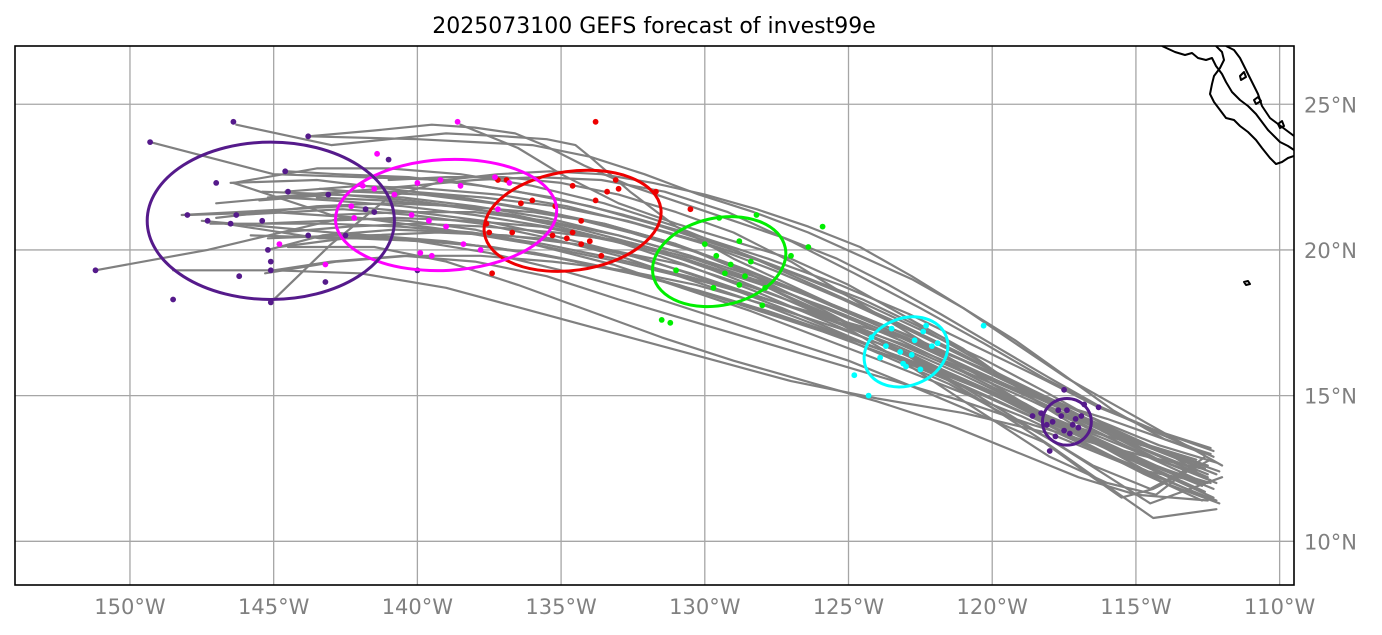 The image size is (1382, 635). Describe the element at coordinates (1259, 91) in the screenshot. I see `mainland-coast-north` at that location.